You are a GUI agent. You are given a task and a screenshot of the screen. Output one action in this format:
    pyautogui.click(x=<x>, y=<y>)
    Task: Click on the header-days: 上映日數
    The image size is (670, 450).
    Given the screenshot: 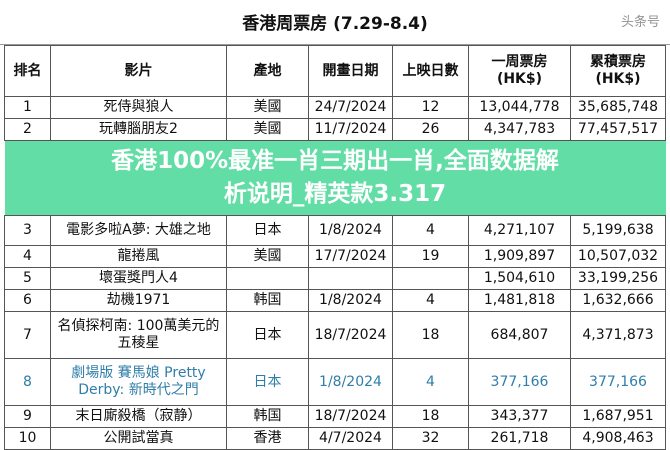 What is the action you would take?
    pyautogui.click(x=430, y=71)
    